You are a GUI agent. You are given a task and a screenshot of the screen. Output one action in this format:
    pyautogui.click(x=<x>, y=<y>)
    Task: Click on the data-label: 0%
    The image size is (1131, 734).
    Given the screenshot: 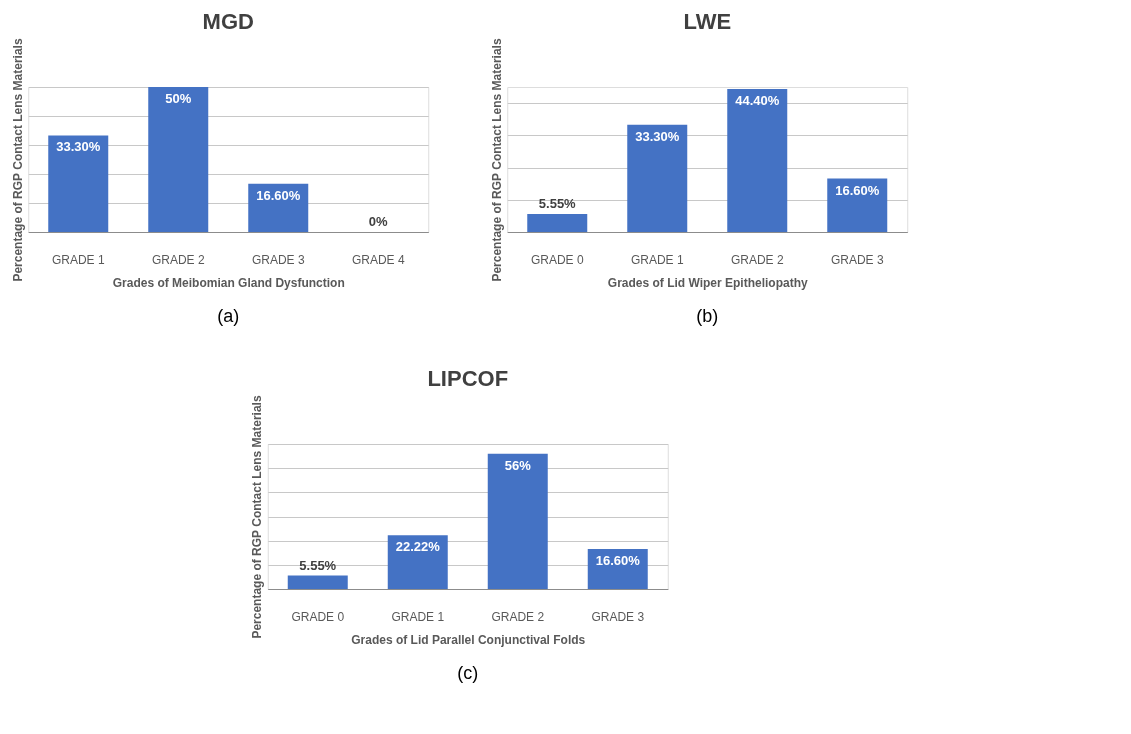 What is the action you would take?
    pyautogui.click(x=378, y=221)
    